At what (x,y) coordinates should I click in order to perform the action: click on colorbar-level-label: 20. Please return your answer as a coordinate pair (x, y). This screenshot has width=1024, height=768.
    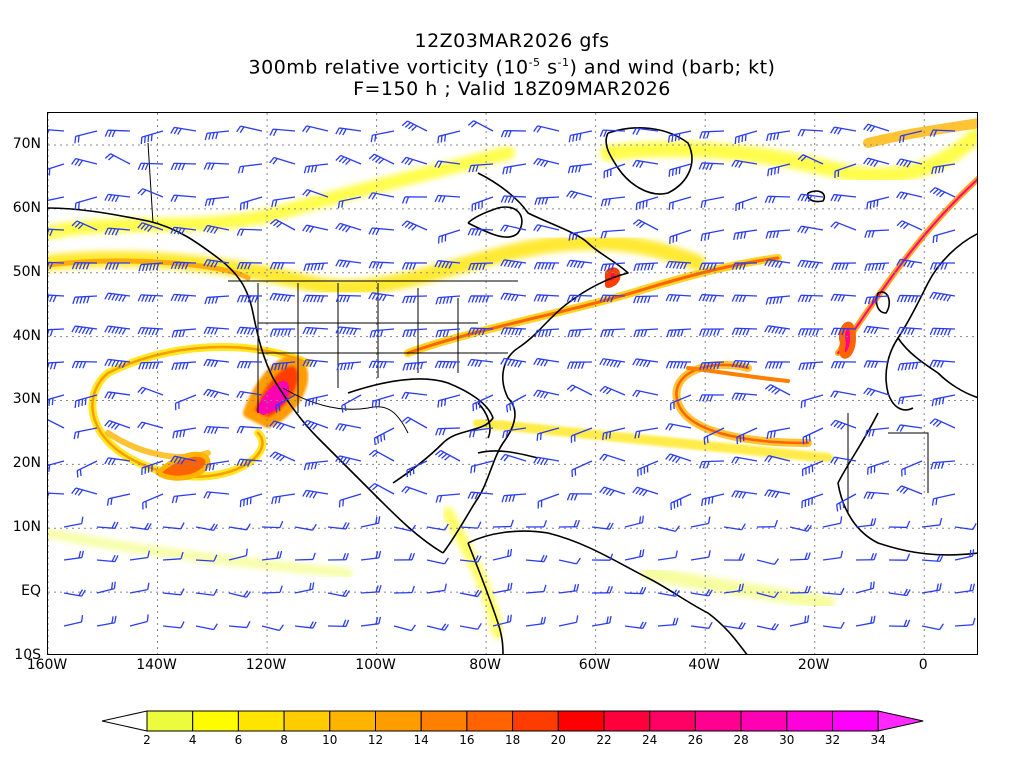
    Looking at the image, I should click on (558, 740).